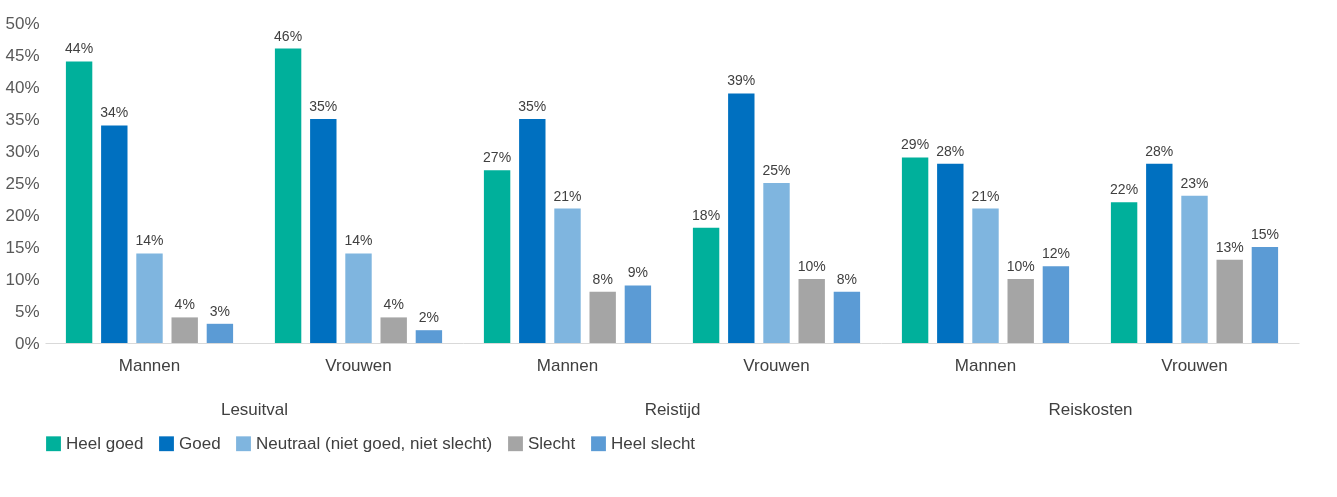 The width and height of the screenshot is (1337, 497). What do you see at coordinates (254, 409) in the screenshot?
I see `text: Lesuitval` at bounding box center [254, 409].